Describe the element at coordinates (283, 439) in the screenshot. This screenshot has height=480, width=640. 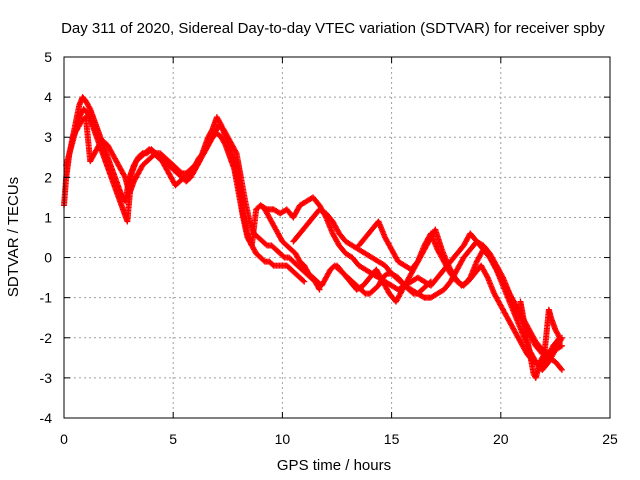
I see `x-tick-label: 10` at that location.